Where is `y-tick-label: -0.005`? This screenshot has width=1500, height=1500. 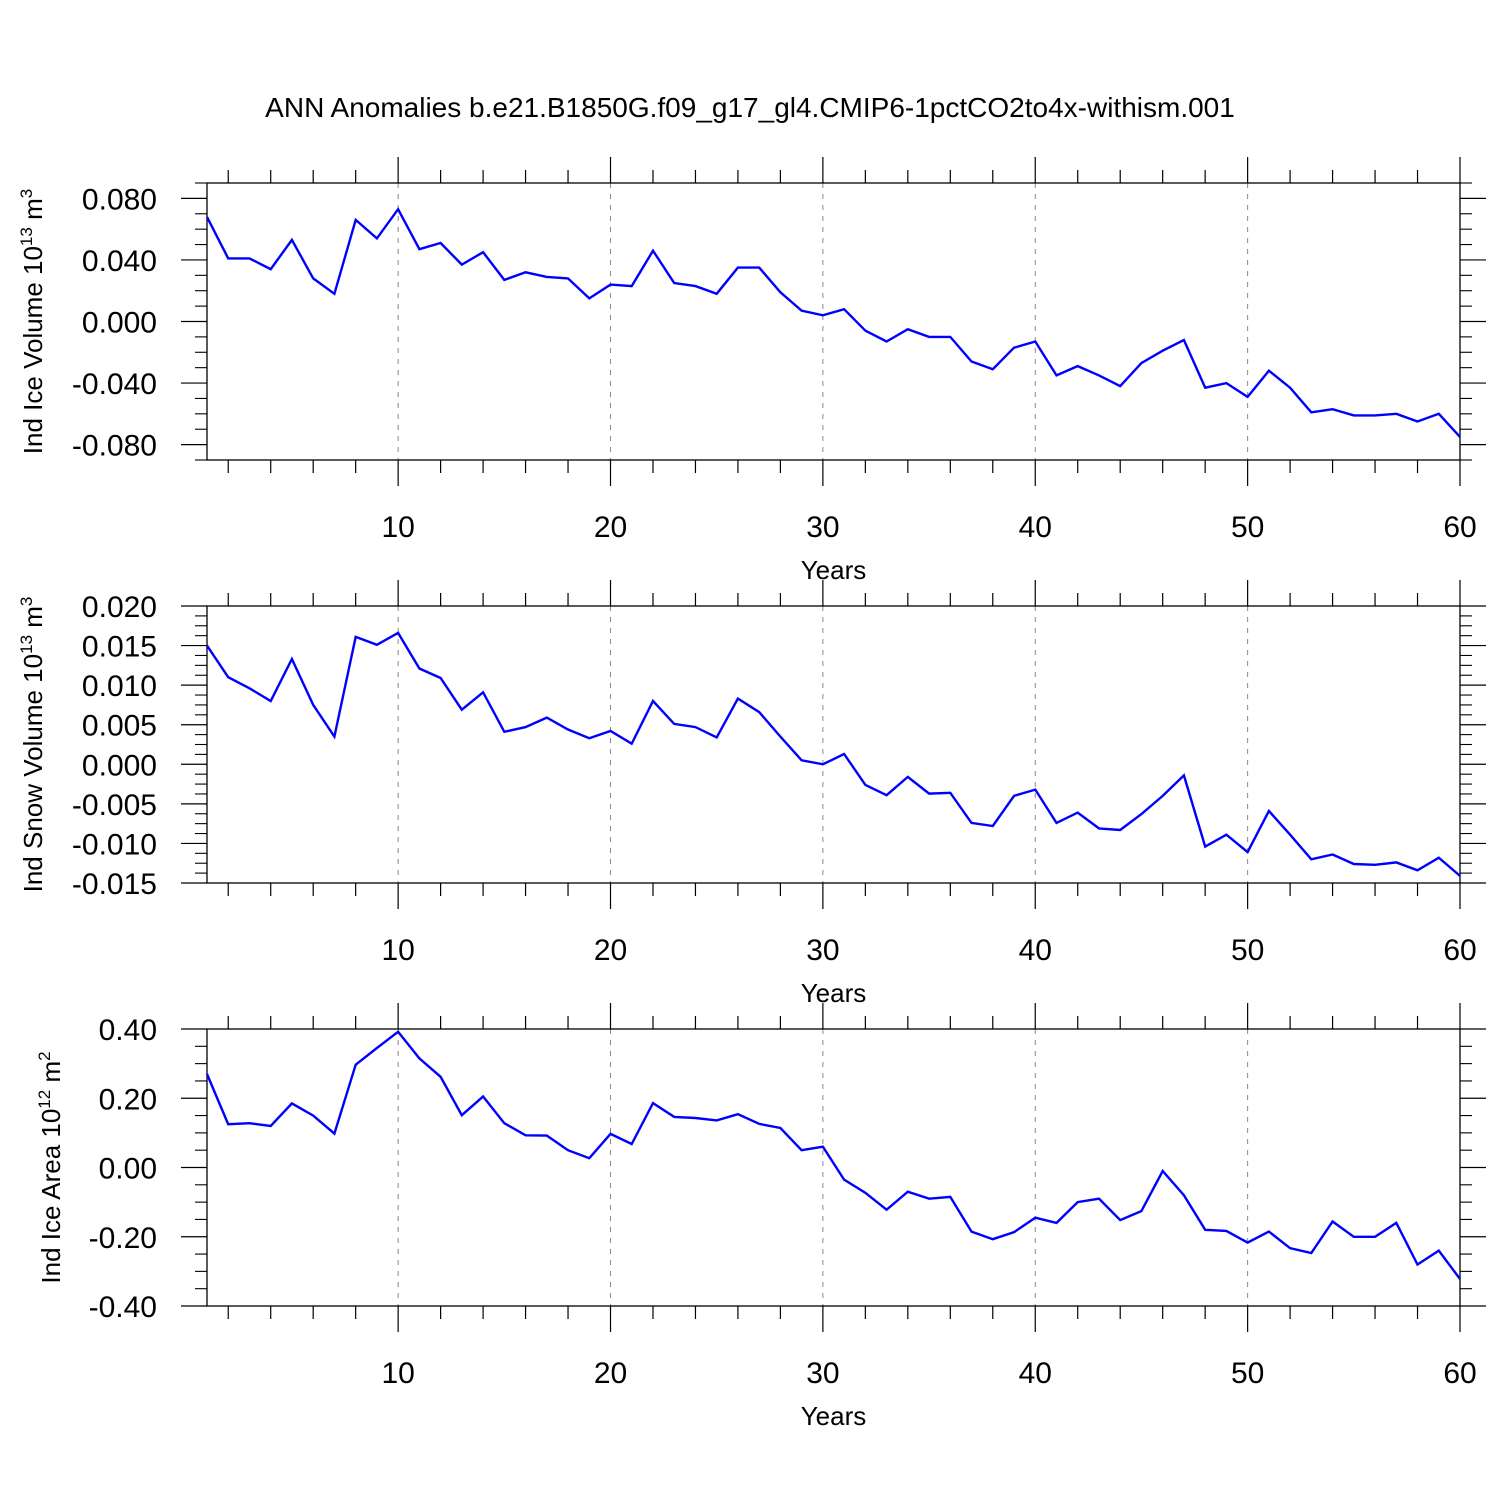
y-tick-label: -0.005 is located at coordinates (114, 805).